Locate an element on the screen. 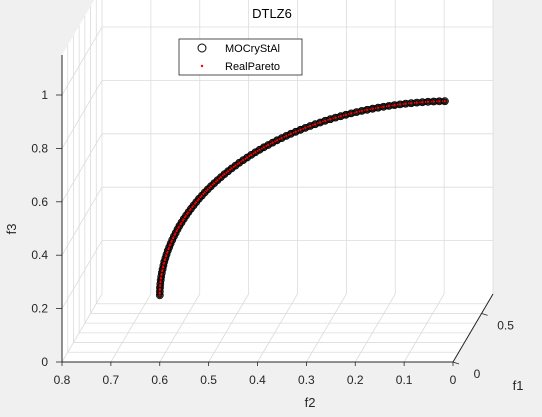 The height and width of the screenshot is (417, 542). legend-marker-dot is located at coordinates (202, 66).